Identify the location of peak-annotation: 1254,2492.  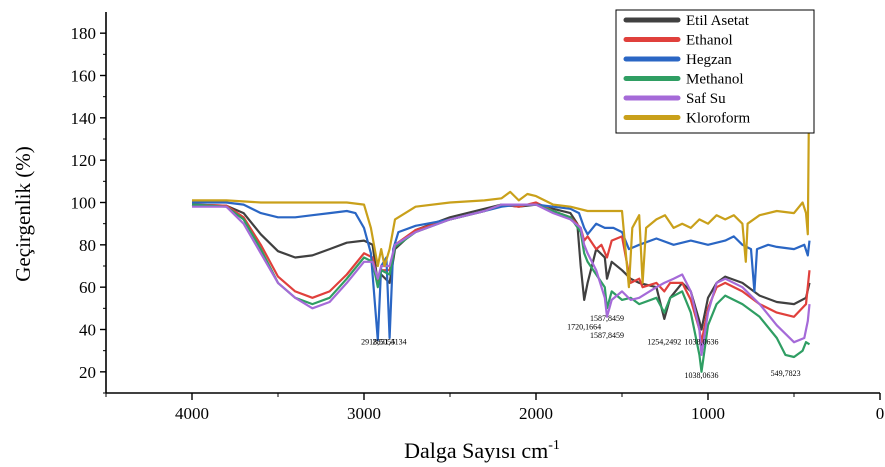
(664, 341).